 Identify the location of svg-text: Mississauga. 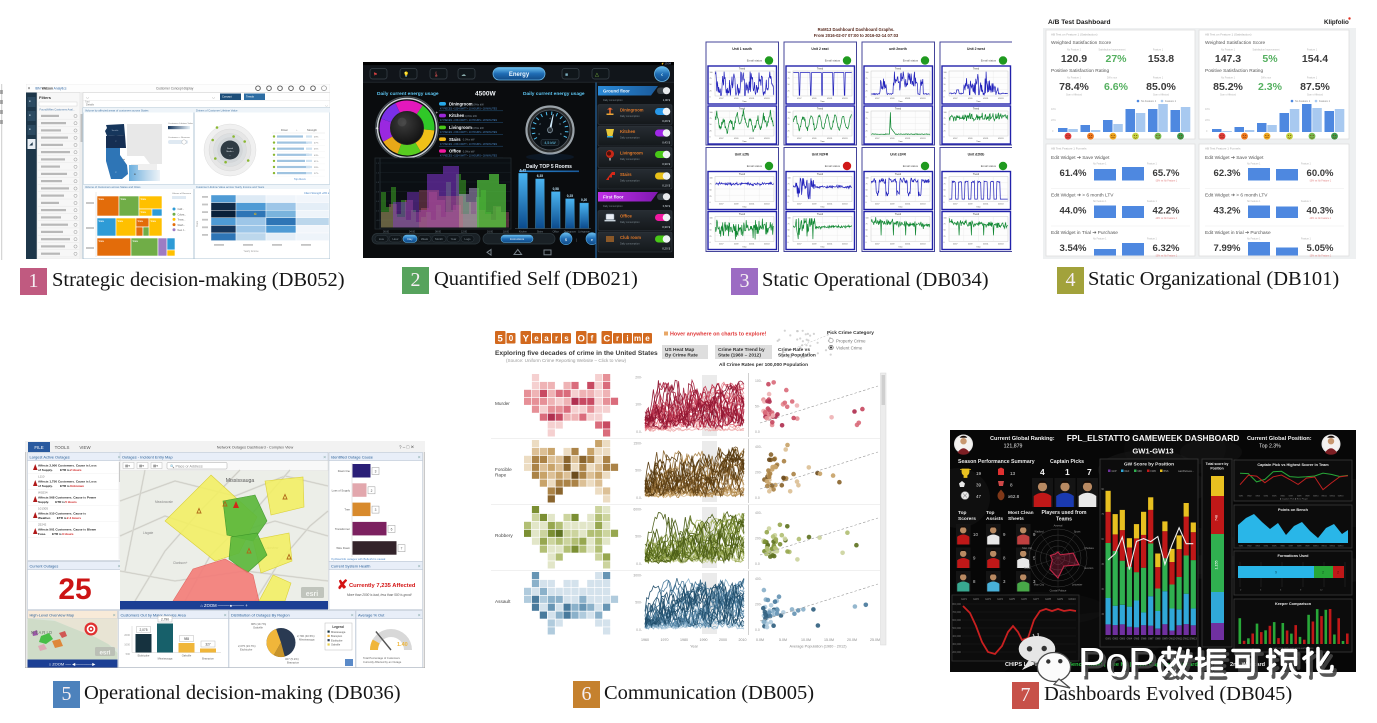
(338, 632).